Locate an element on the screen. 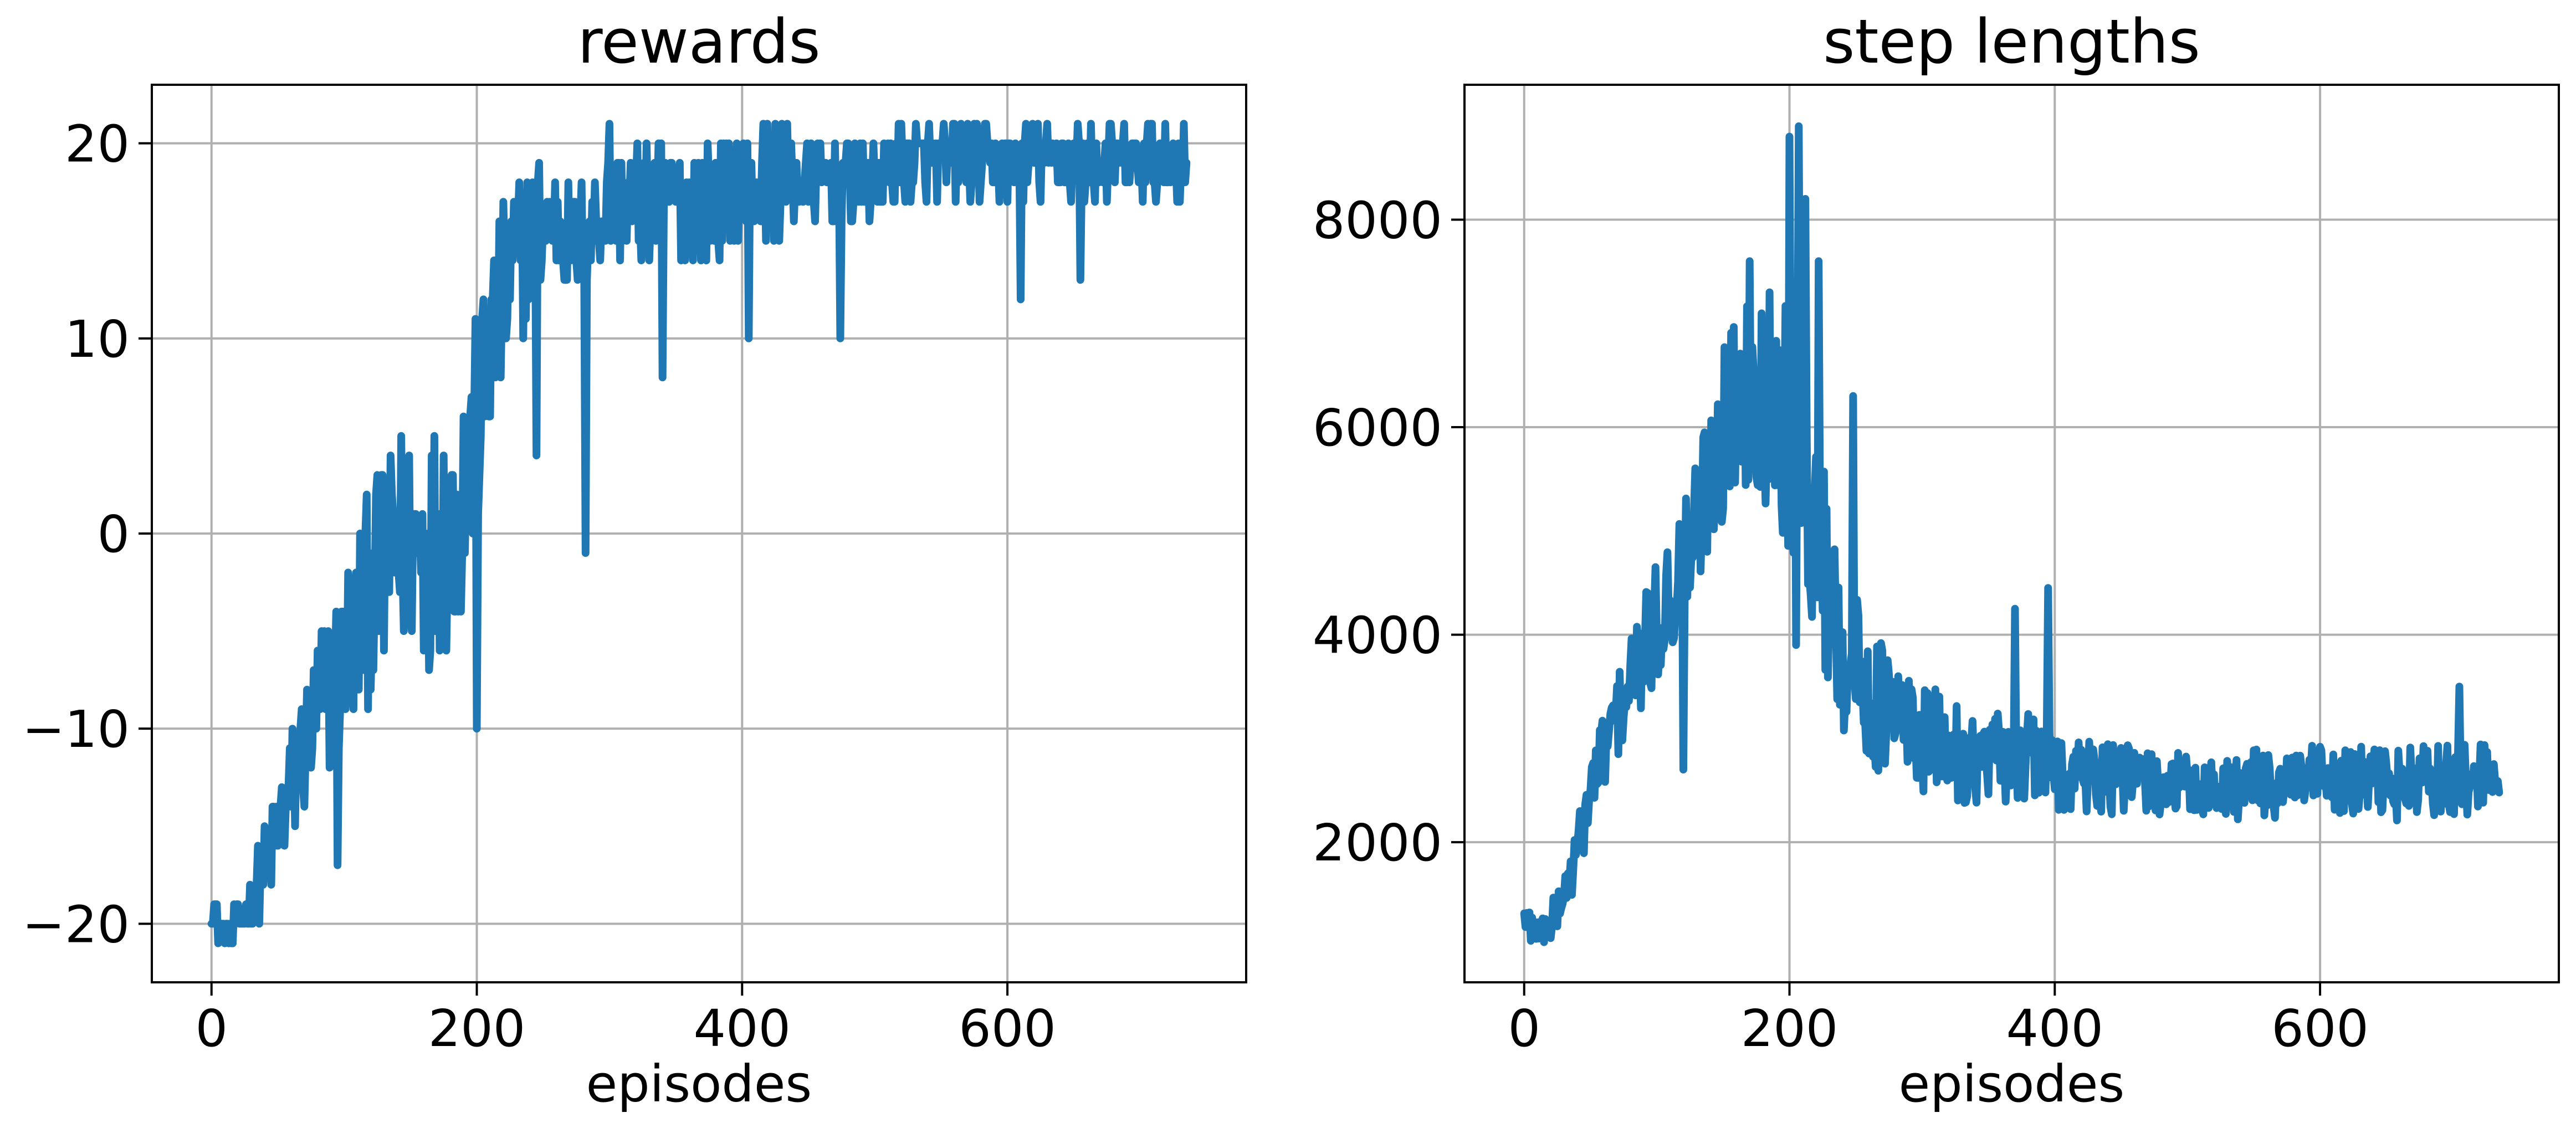 Image resolution: width=2576 pixels, height=1133 pixels. step-lengths-xtick-label-600: 600 is located at coordinates (2320, 1028).